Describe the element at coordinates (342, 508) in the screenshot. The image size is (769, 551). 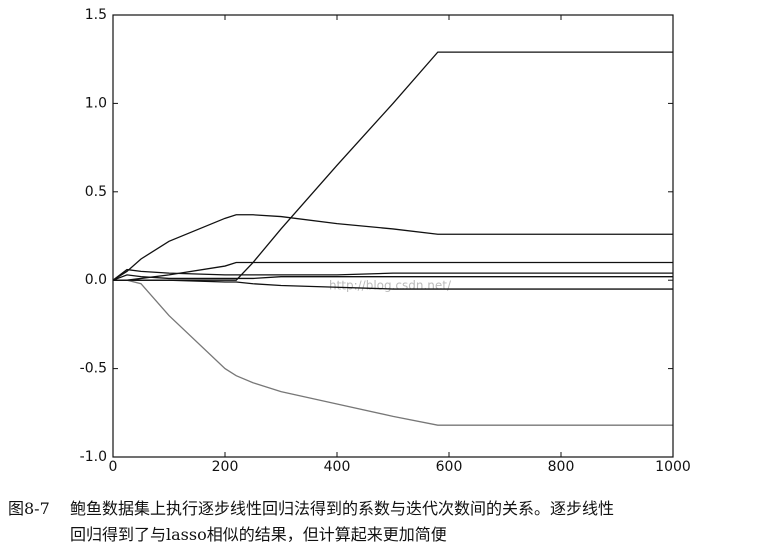
I see `caption-line: 鲍鱼数据集上执行逐步线性回归法得到的系数与迭代次数间的关系。逐步线性` at that location.